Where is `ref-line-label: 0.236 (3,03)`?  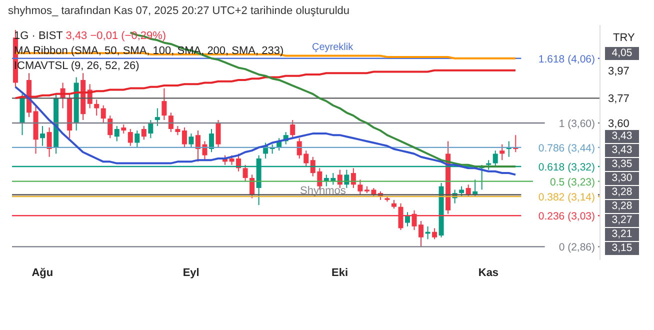 ref-line-label: 0.236 (3,03) is located at coordinates (566, 216).